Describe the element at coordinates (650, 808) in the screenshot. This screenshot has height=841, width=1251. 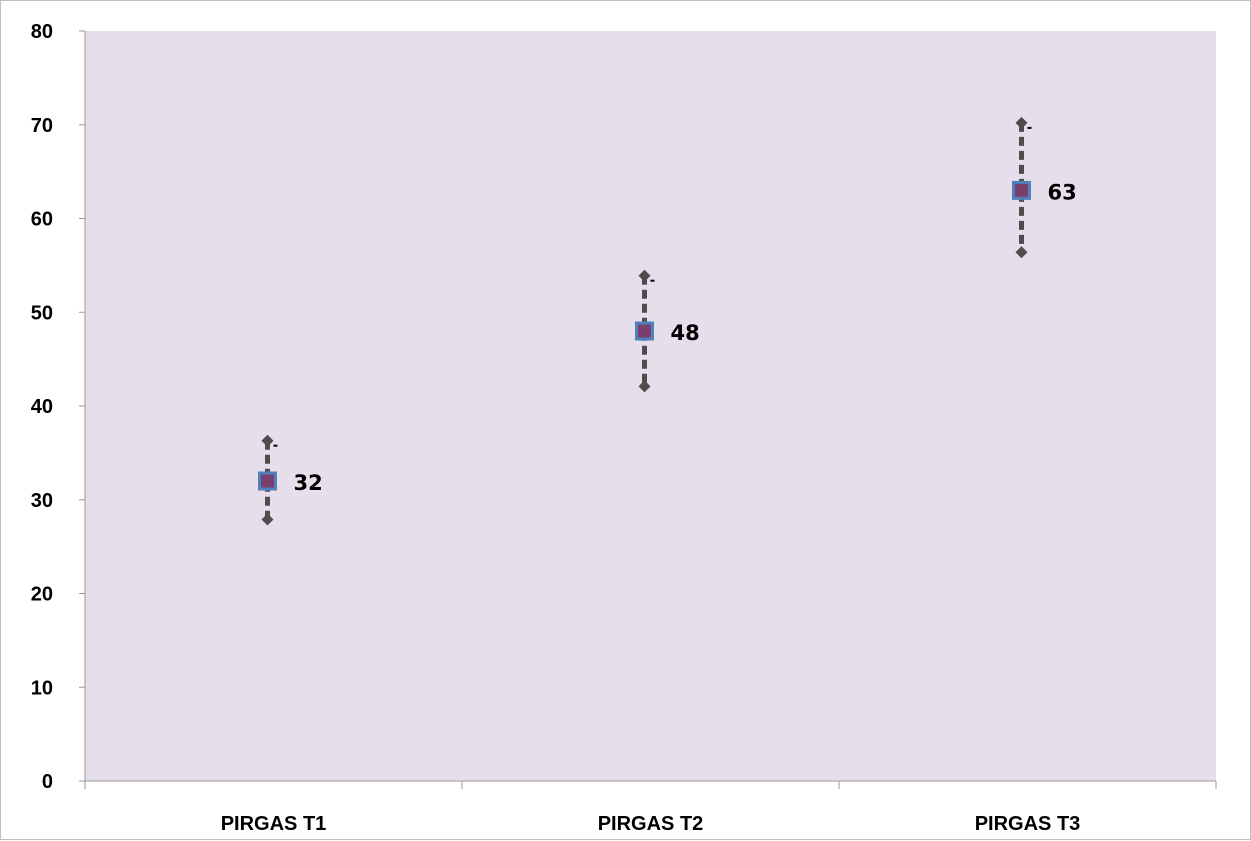
I see `x-axis-categories: PIRGAS T1 PIRGAS T2 PIRGAS T3` at that location.